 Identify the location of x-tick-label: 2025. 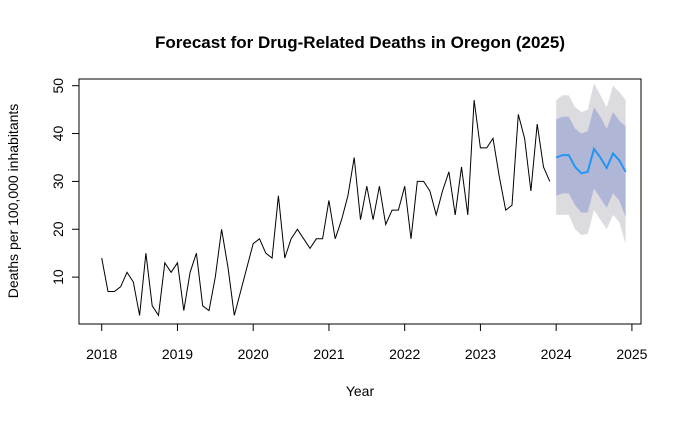
(631, 354).